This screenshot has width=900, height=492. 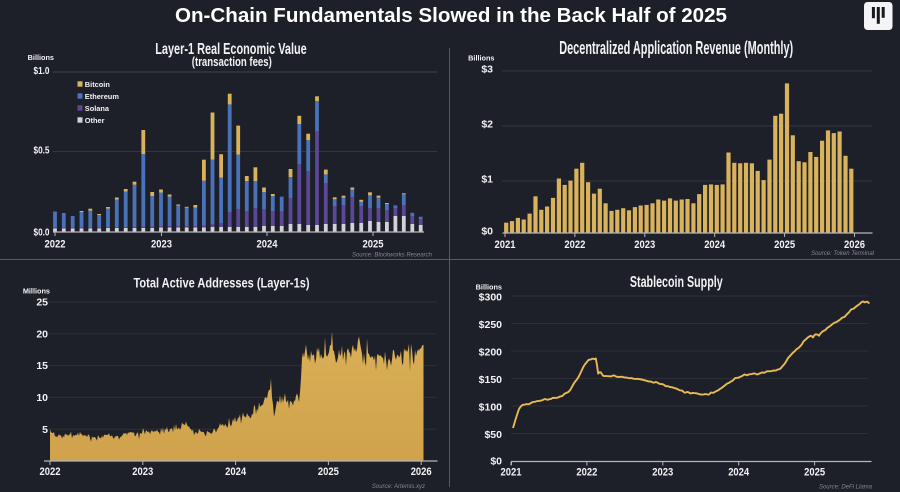 I want to click on svg-text: 20, so click(x=42, y=334).